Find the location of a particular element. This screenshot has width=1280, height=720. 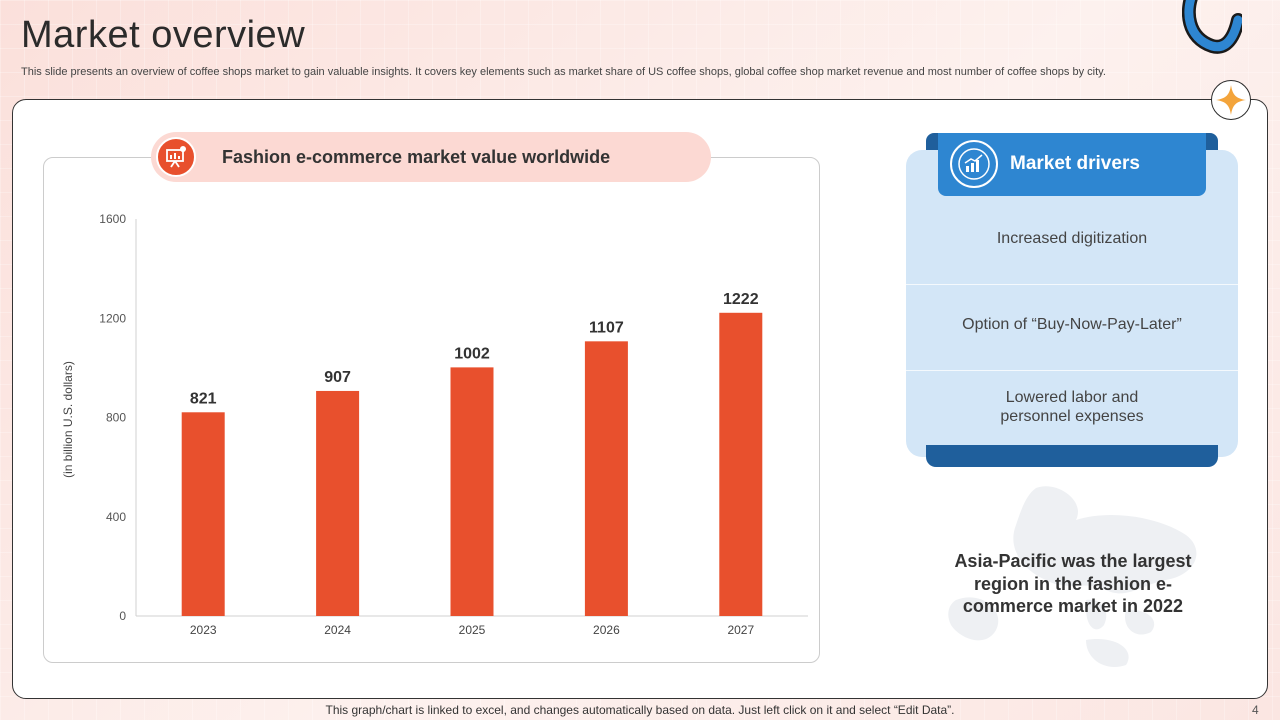

star-icon is located at coordinates (1231, 100).